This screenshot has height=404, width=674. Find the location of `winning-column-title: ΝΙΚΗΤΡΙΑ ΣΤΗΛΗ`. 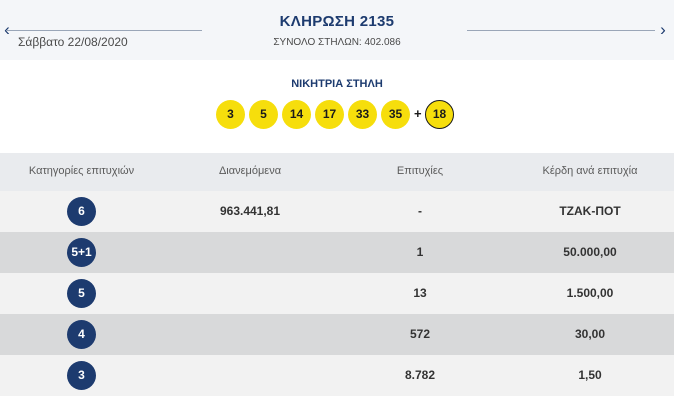

winning-column-title: ΝΙΚΗΤΡΙΑ ΣΤΗΛΗ is located at coordinates (337, 84).